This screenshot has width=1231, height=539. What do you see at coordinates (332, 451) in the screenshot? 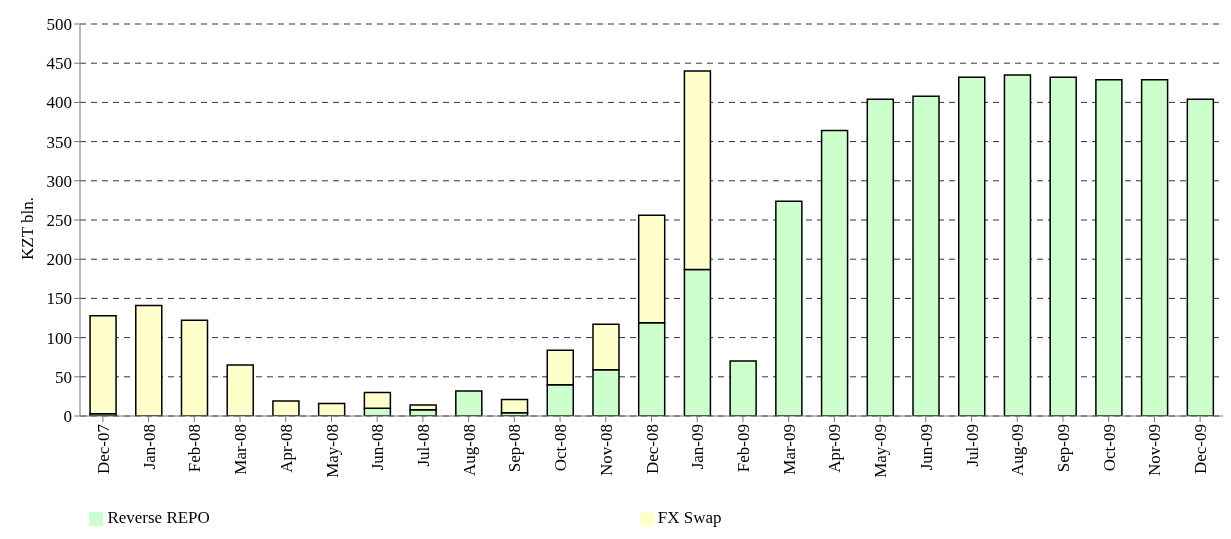
I see `x-tick-label: May-08` at bounding box center [332, 451].